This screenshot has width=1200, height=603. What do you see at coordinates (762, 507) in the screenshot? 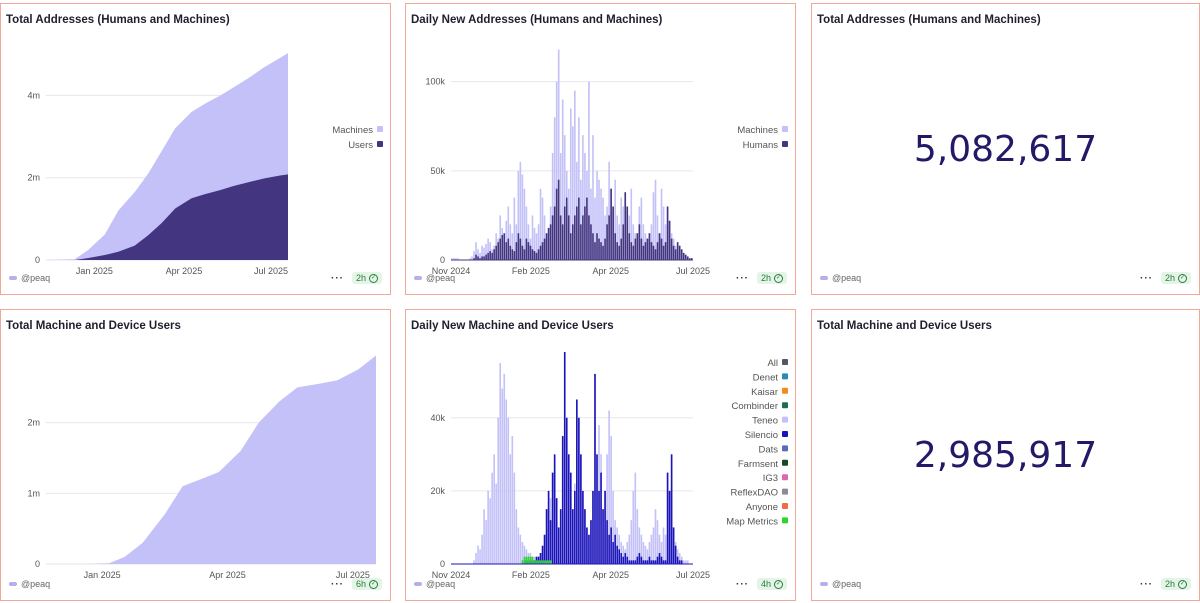
I see `legend-label: Anyone` at bounding box center [762, 507].